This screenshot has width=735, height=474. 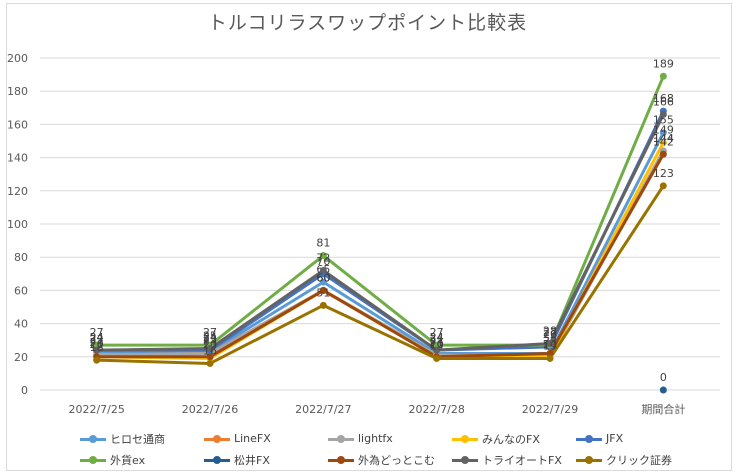 What do you see at coordinates (375, 438) in the screenshot?
I see `legend-label: lightfx` at bounding box center [375, 438].